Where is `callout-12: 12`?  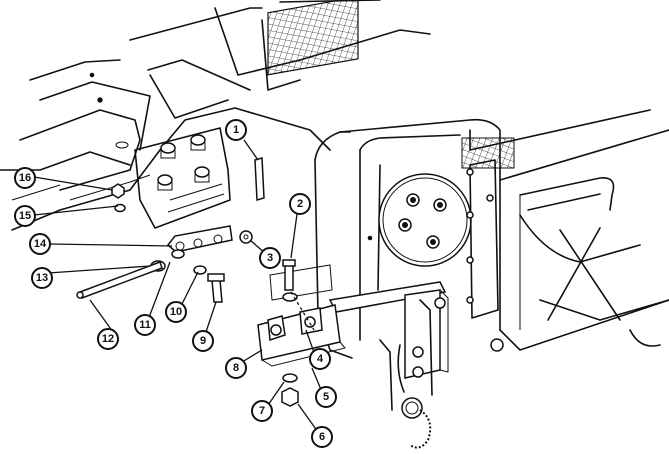
callout-12: 12 is located at coordinates (108, 339).